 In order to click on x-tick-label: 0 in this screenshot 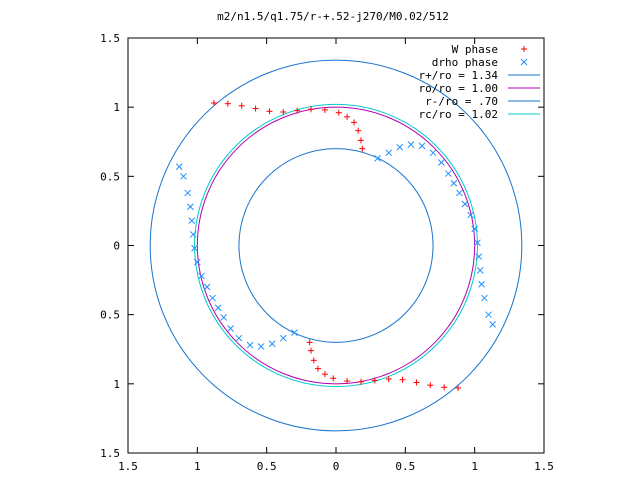, I will do `click(336, 466)`.